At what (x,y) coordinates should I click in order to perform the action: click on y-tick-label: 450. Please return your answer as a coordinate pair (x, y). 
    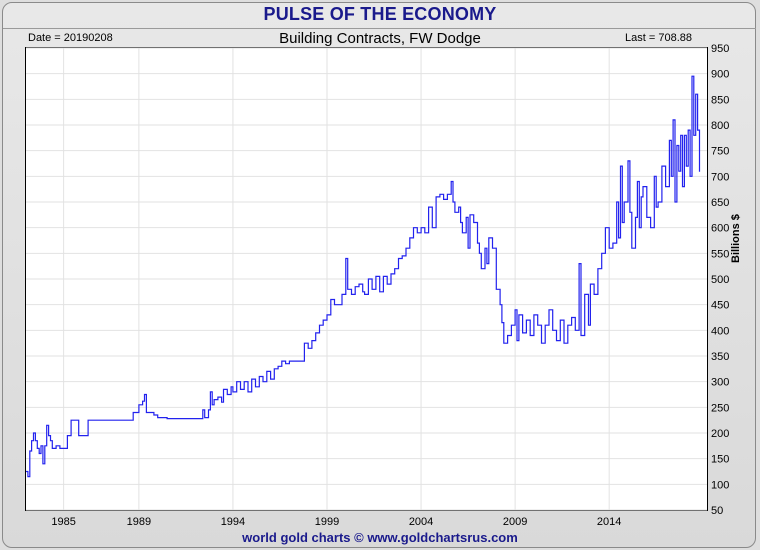
    Looking at the image, I should click on (720, 306).